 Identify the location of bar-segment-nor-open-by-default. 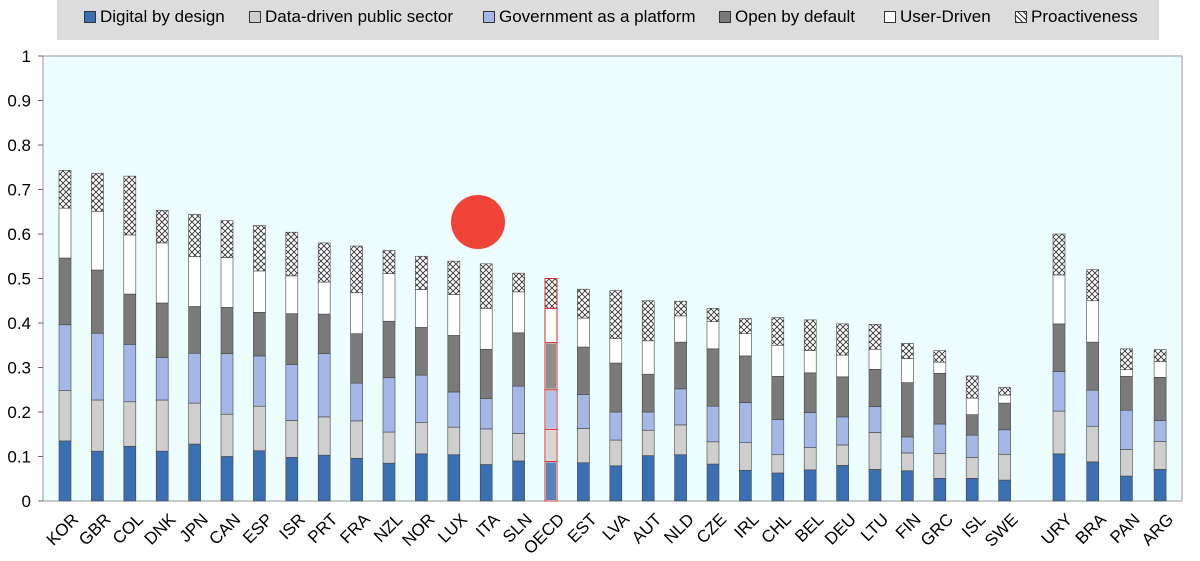
(421, 351).